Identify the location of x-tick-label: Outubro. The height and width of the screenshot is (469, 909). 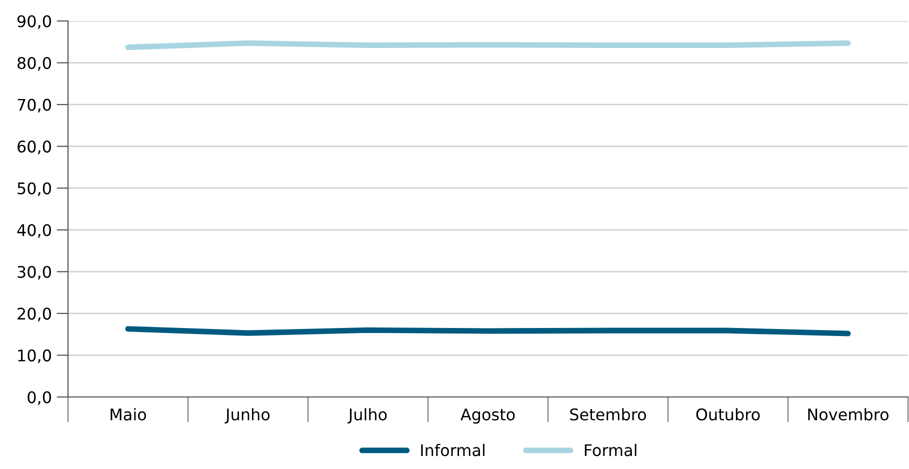
(728, 414).